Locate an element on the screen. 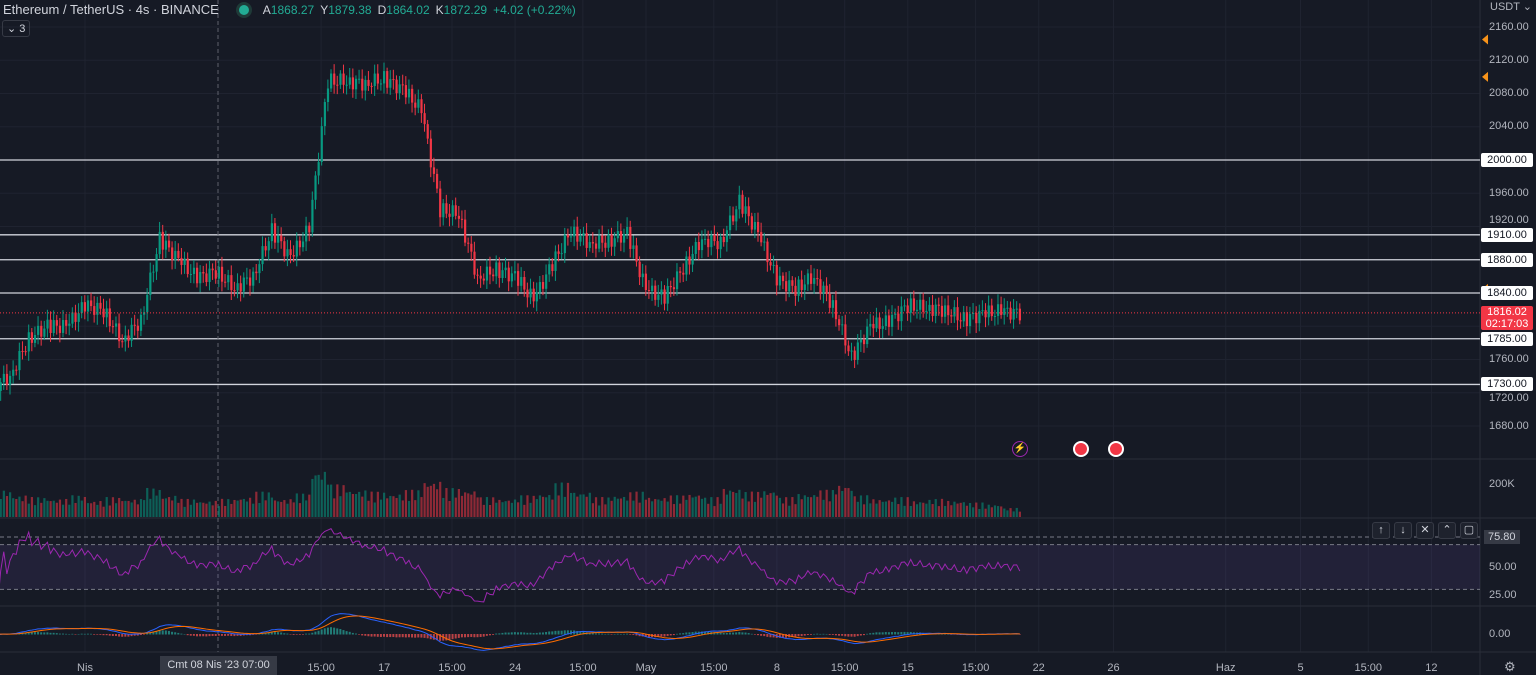 This screenshot has height=675, width=1536. collapse-pane-button: ⌃ is located at coordinates (1447, 530).